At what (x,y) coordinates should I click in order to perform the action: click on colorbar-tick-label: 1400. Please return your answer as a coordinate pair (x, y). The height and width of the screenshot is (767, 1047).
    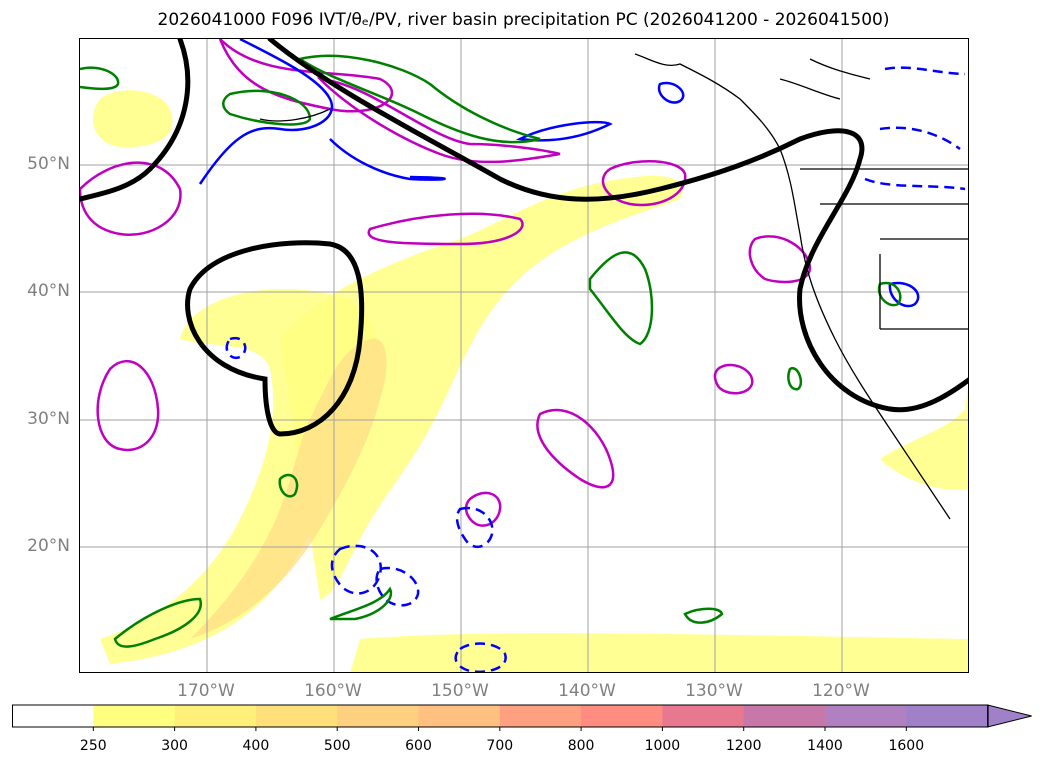
    Looking at the image, I should click on (825, 746).